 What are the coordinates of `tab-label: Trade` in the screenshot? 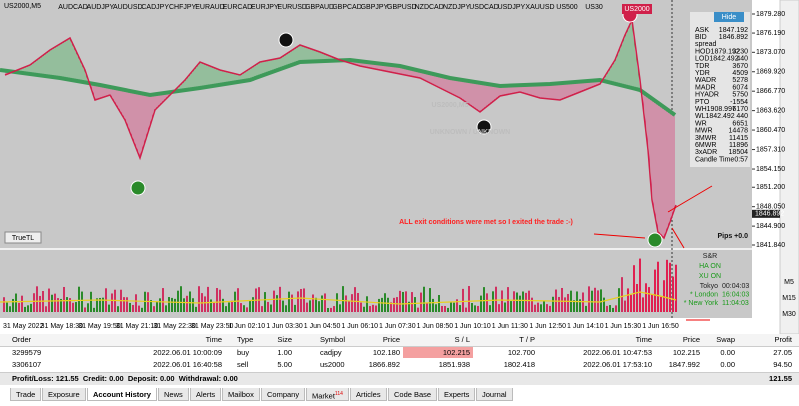 It's located at (26, 394).